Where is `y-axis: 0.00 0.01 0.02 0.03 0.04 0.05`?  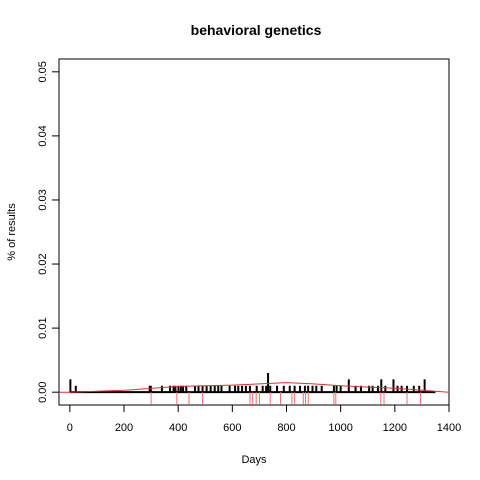
y-axis: 0.00 0.01 0.02 0.03 0.04 0.05 is located at coordinates (48, 232).